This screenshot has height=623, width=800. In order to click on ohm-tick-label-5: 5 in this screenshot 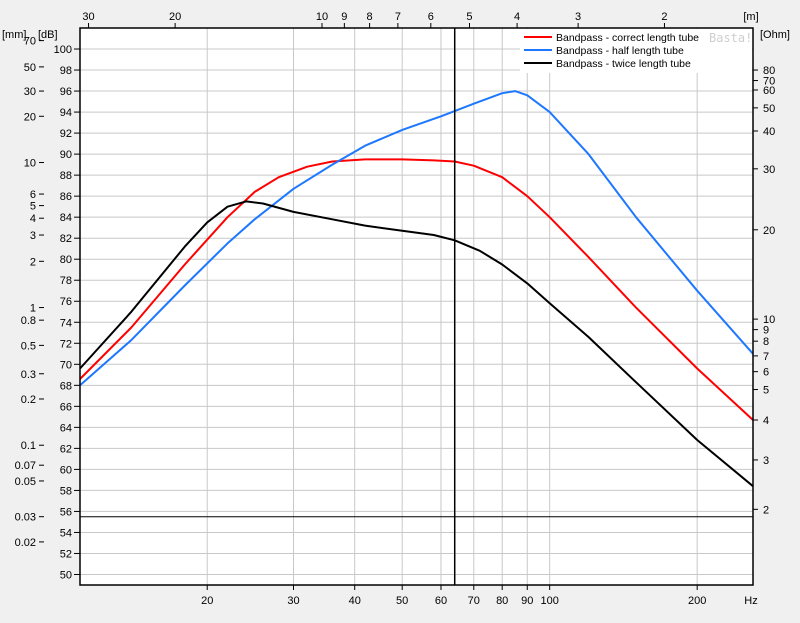, I will do `click(766, 391)`.